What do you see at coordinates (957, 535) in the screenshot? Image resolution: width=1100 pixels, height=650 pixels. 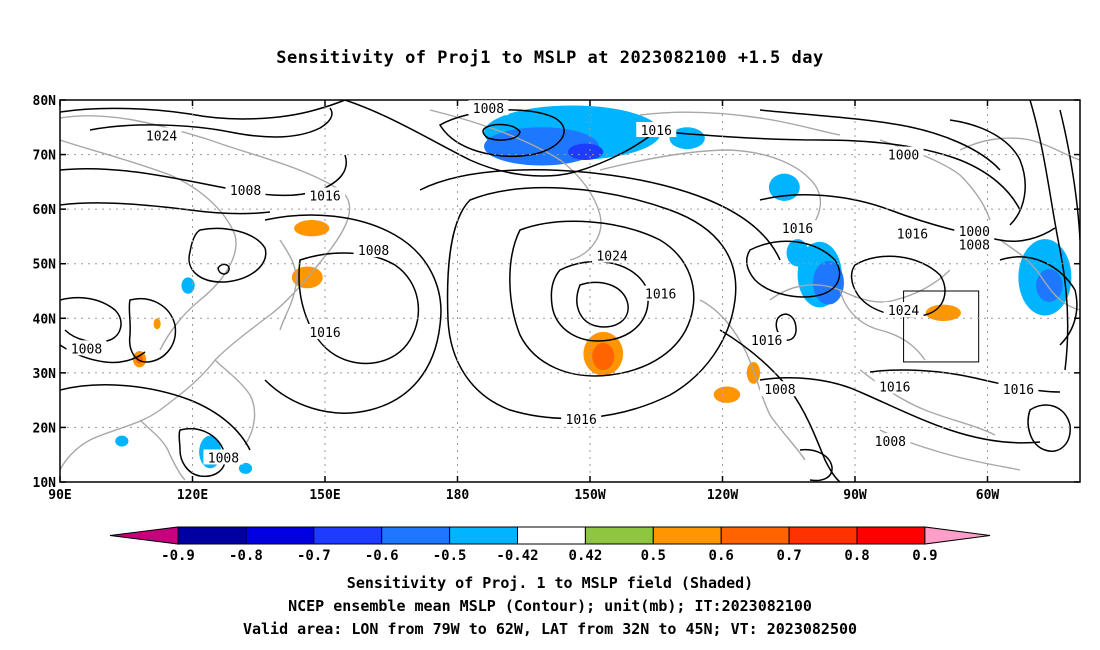 I see `colorbar-high-triangle` at bounding box center [957, 535].